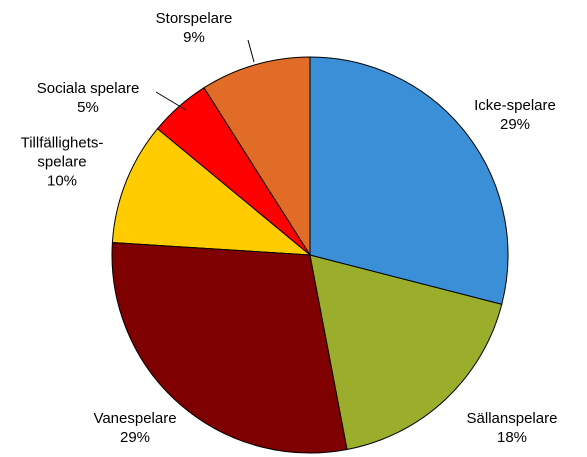 The width and height of the screenshot is (587, 457). Describe the element at coordinates (194, 28) in the screenshot. I see `slice-label: Storspelare 9%` at that location.